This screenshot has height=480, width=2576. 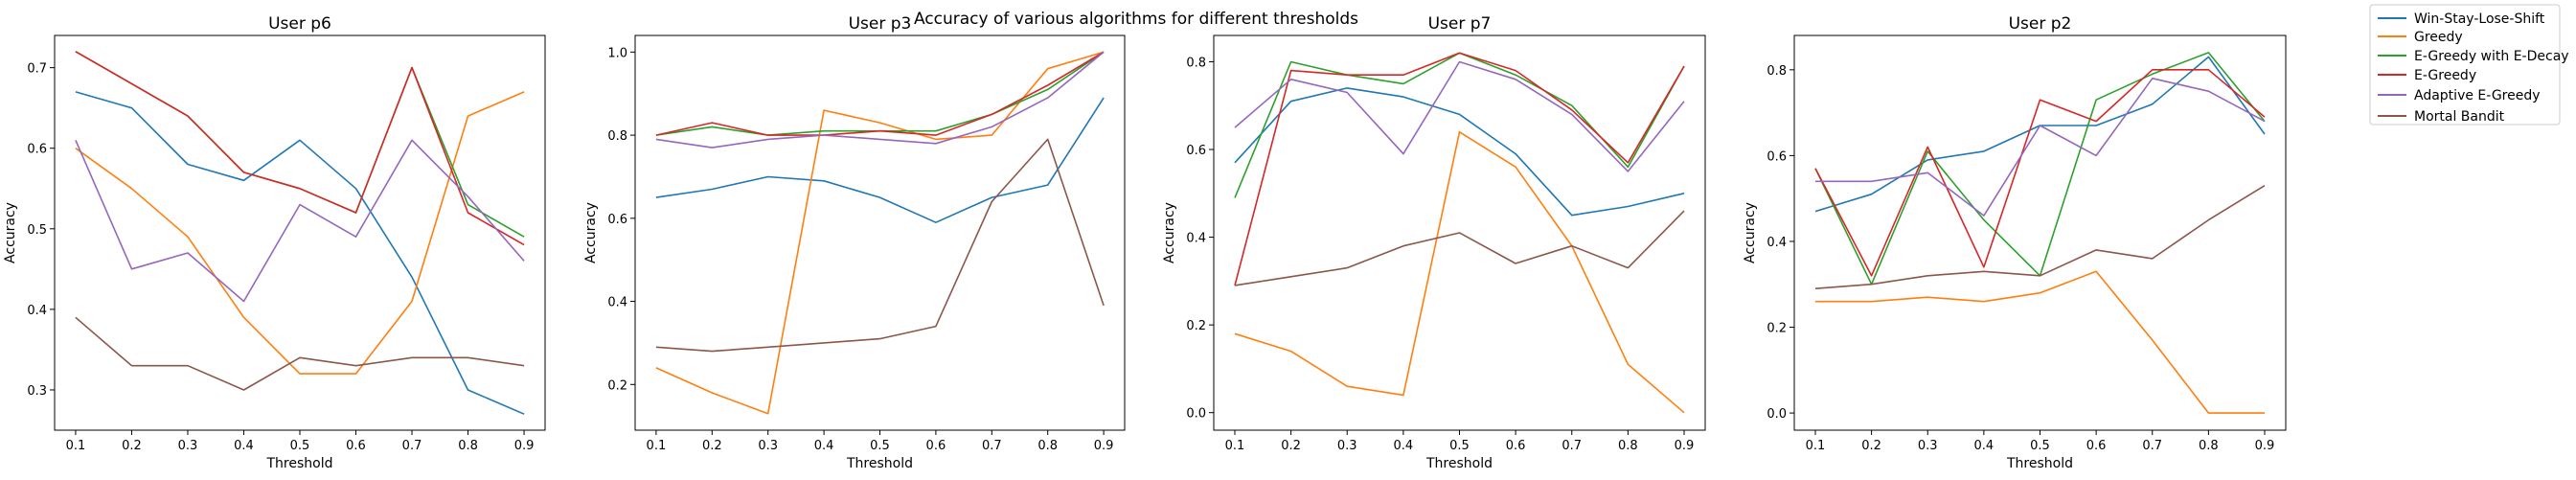 I want to click on subplot-title: User p2, so click(x=2041, y=24).